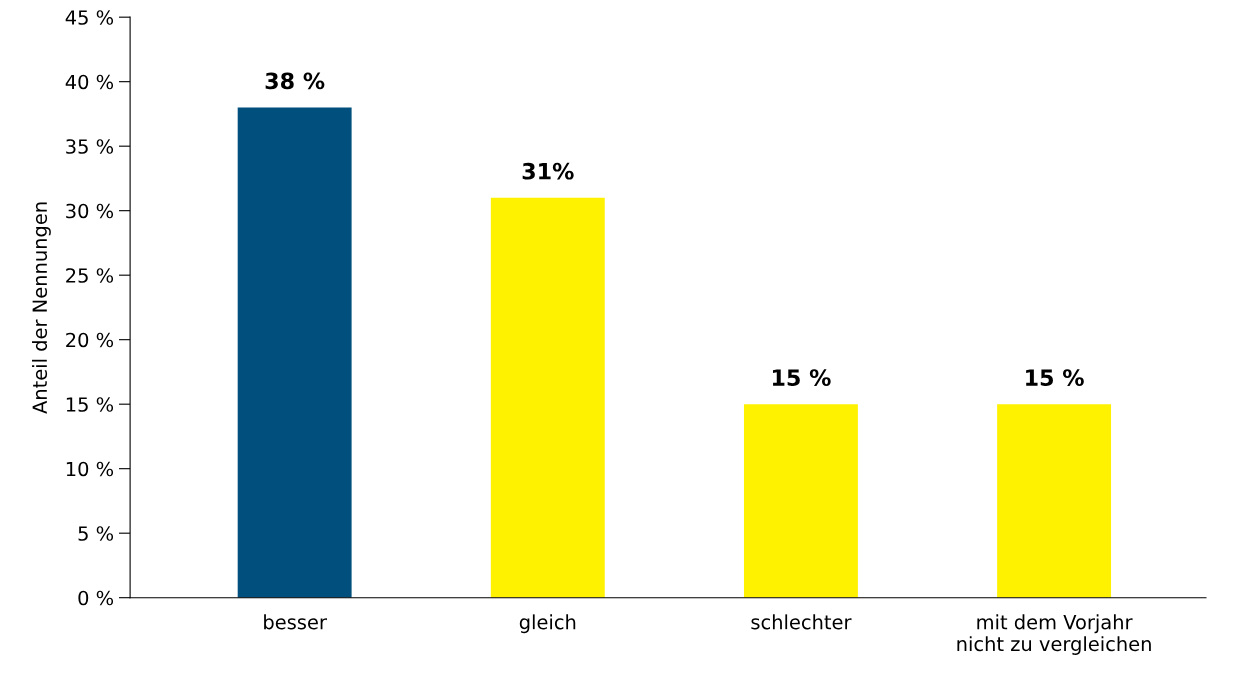 This screenshot has height=687, width=1251. What do you see at coordinates (90, 211) in the screenshot?
I see `y-tick-label: 30 %` at bounding box center [90, 211].